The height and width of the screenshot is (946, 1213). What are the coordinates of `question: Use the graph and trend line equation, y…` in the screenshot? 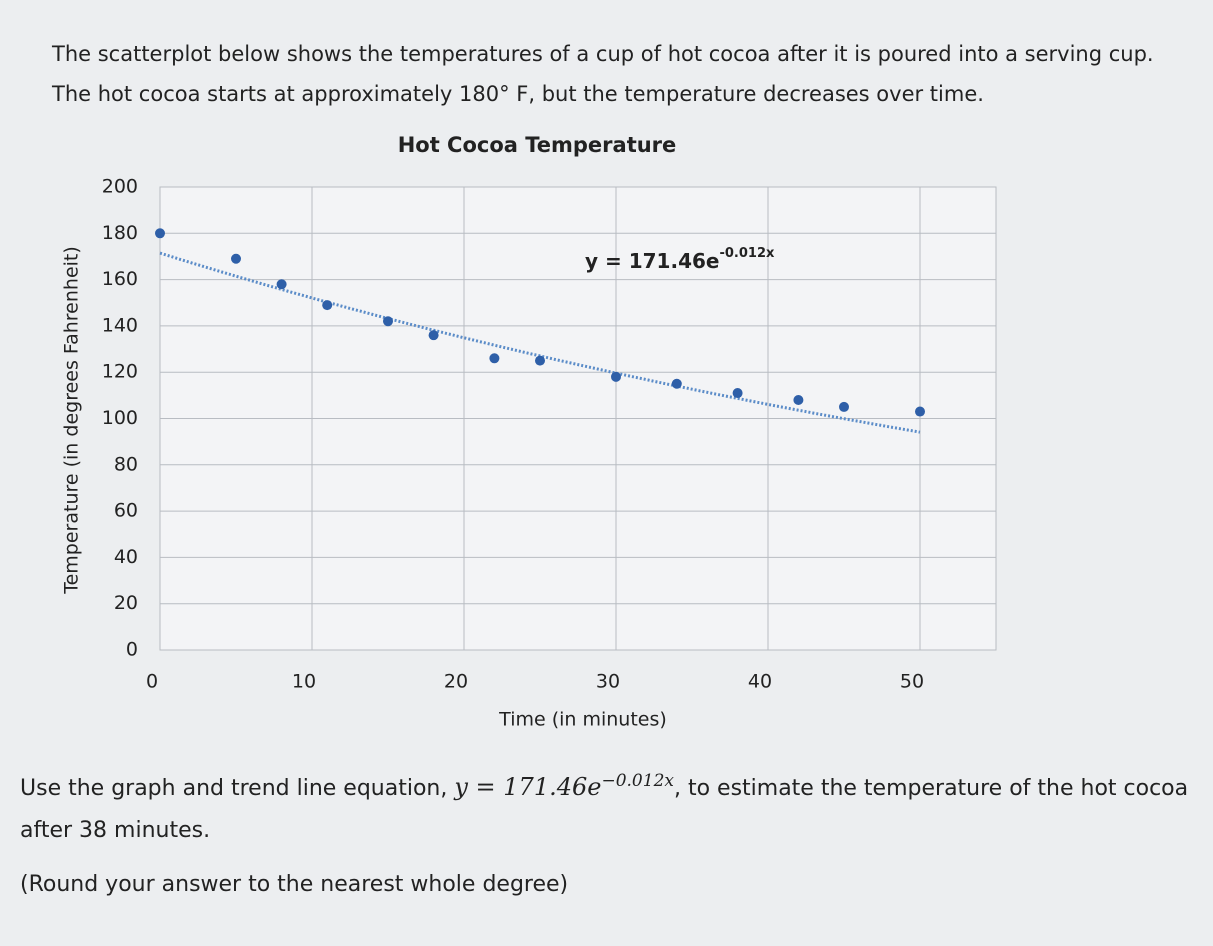 It's located at (610, 806).